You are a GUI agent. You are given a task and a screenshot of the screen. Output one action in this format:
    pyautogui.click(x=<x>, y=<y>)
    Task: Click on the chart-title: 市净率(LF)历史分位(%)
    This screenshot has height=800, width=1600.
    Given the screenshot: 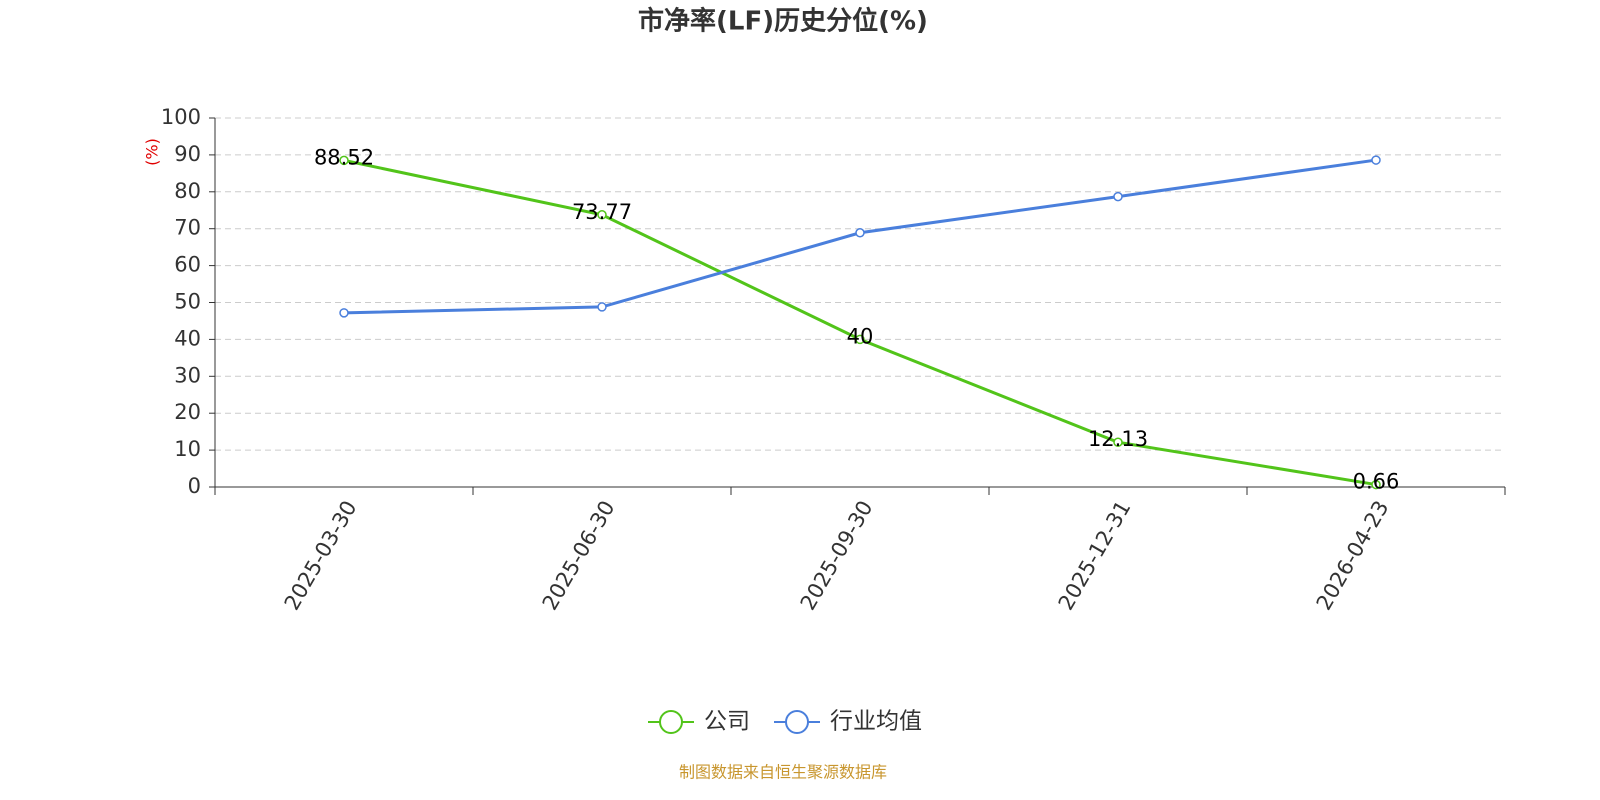 What is the action you would take?
    pyautogui.click(x=783, y=21)
    